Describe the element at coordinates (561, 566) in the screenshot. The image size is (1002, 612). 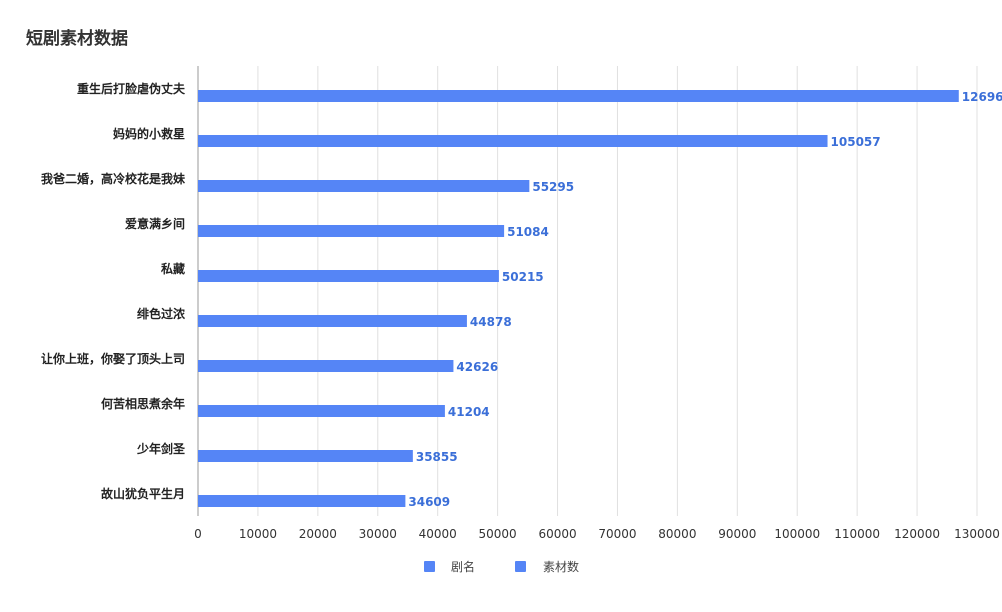
I see `legend-label-1: 素材数` at that location.